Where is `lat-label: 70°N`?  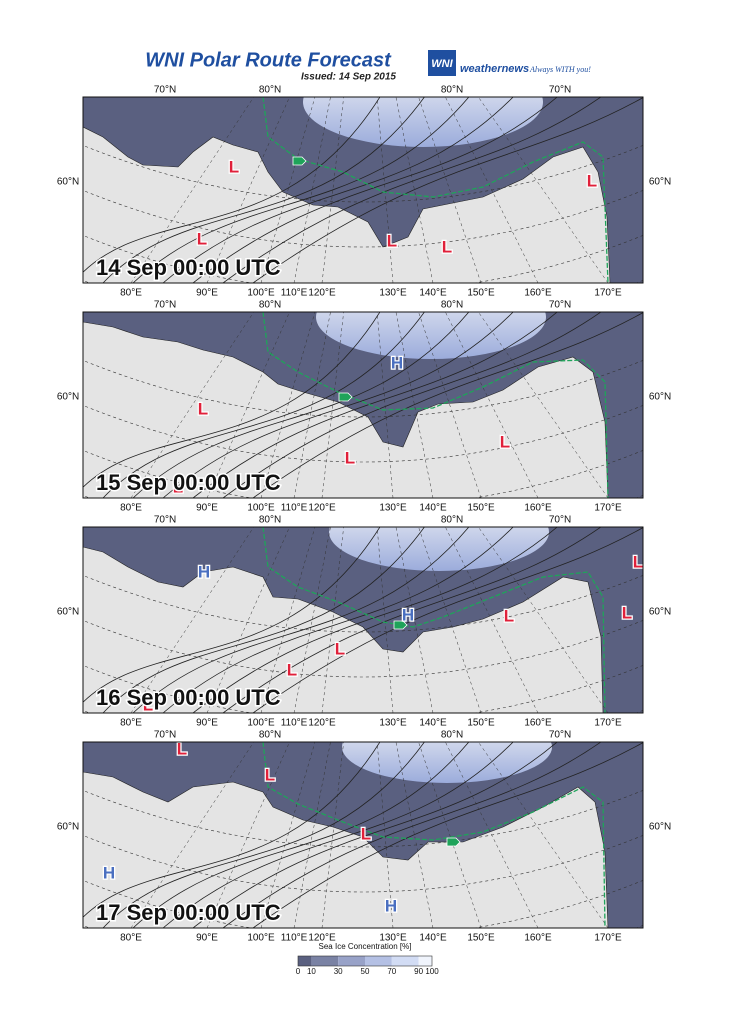 lat-label: 70°N is located at coordinates (165, 735).